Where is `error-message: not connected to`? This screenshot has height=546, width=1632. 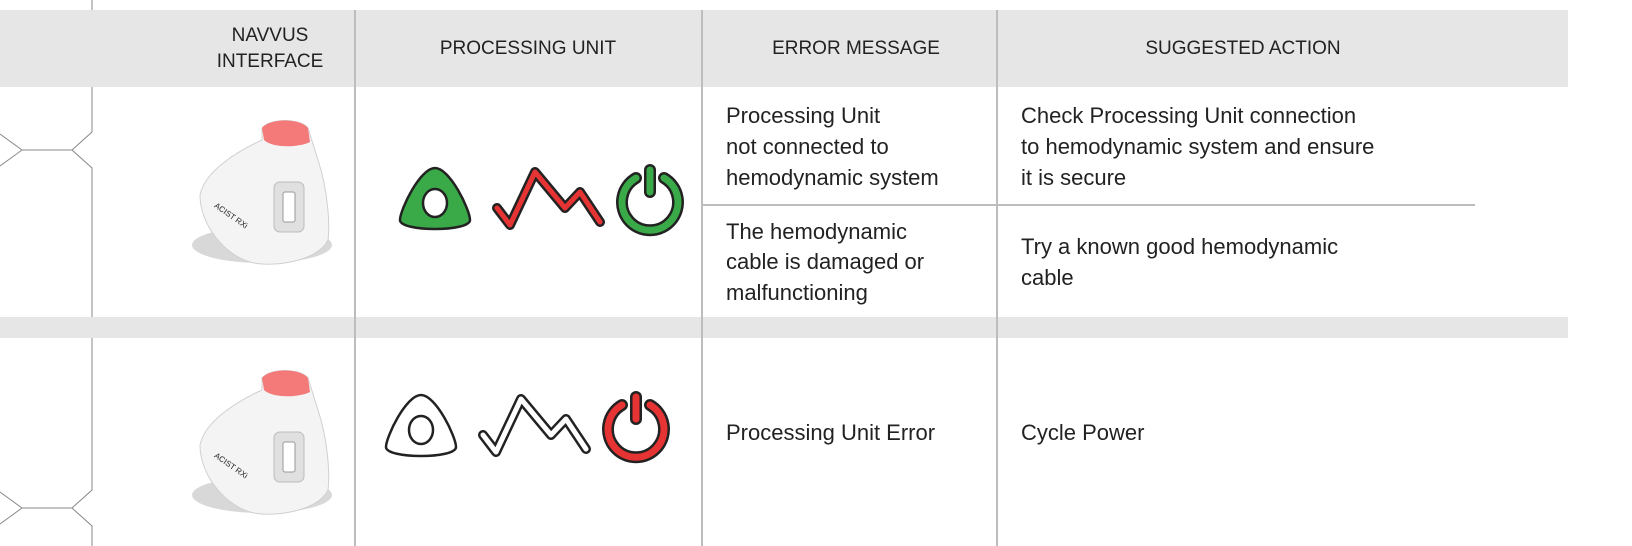
error-message: not connected to is located at coordinates (807, 146).